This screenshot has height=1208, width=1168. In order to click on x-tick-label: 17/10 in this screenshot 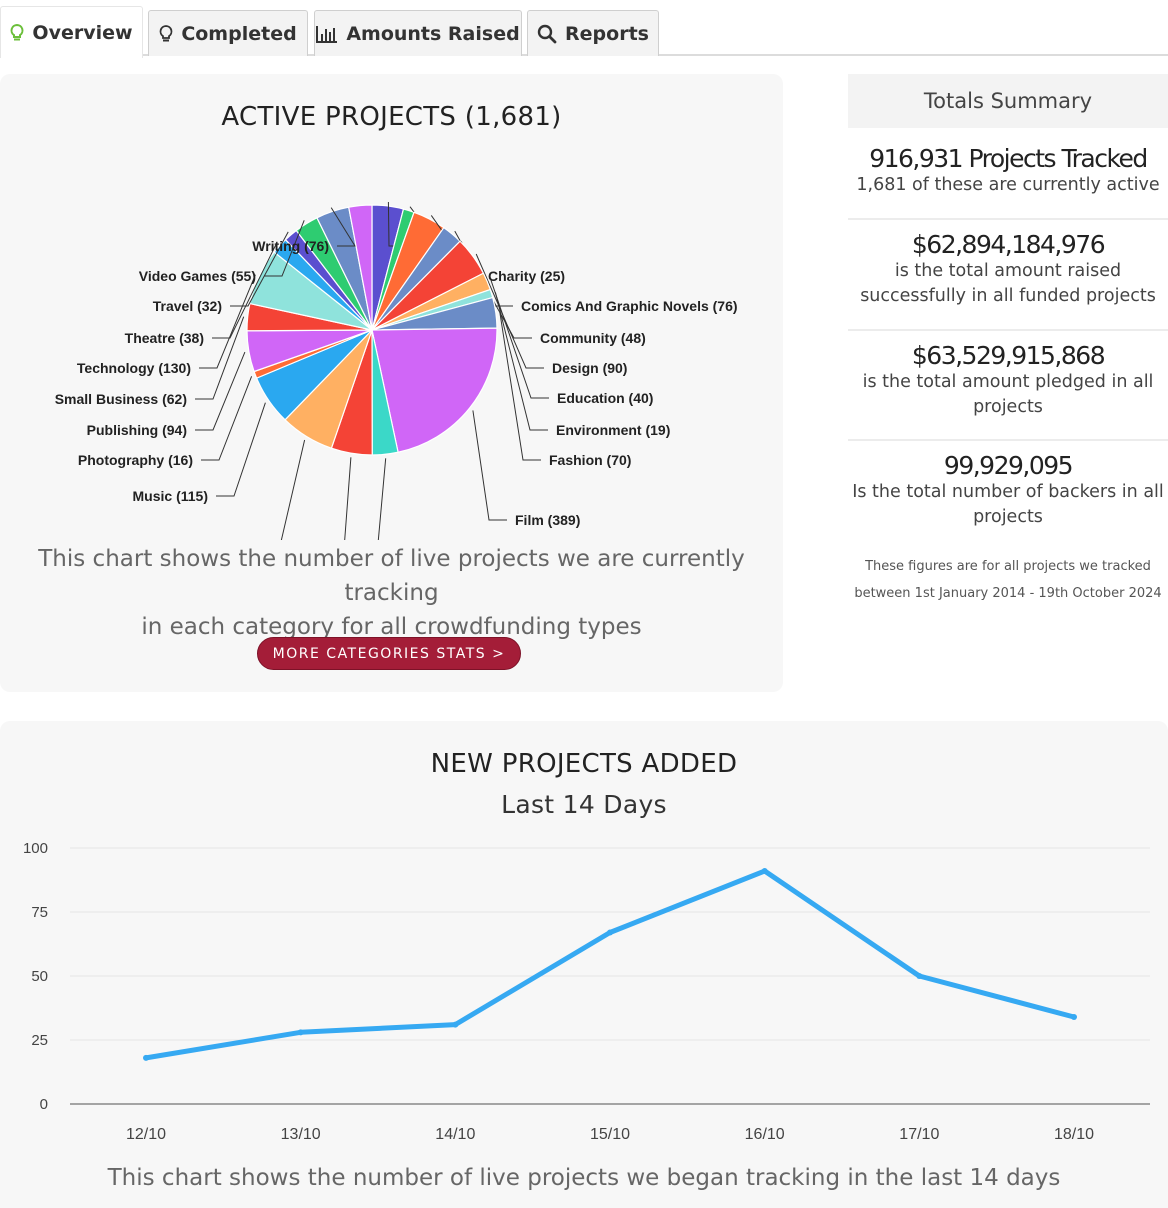, I will do `click(919, 1134)`.